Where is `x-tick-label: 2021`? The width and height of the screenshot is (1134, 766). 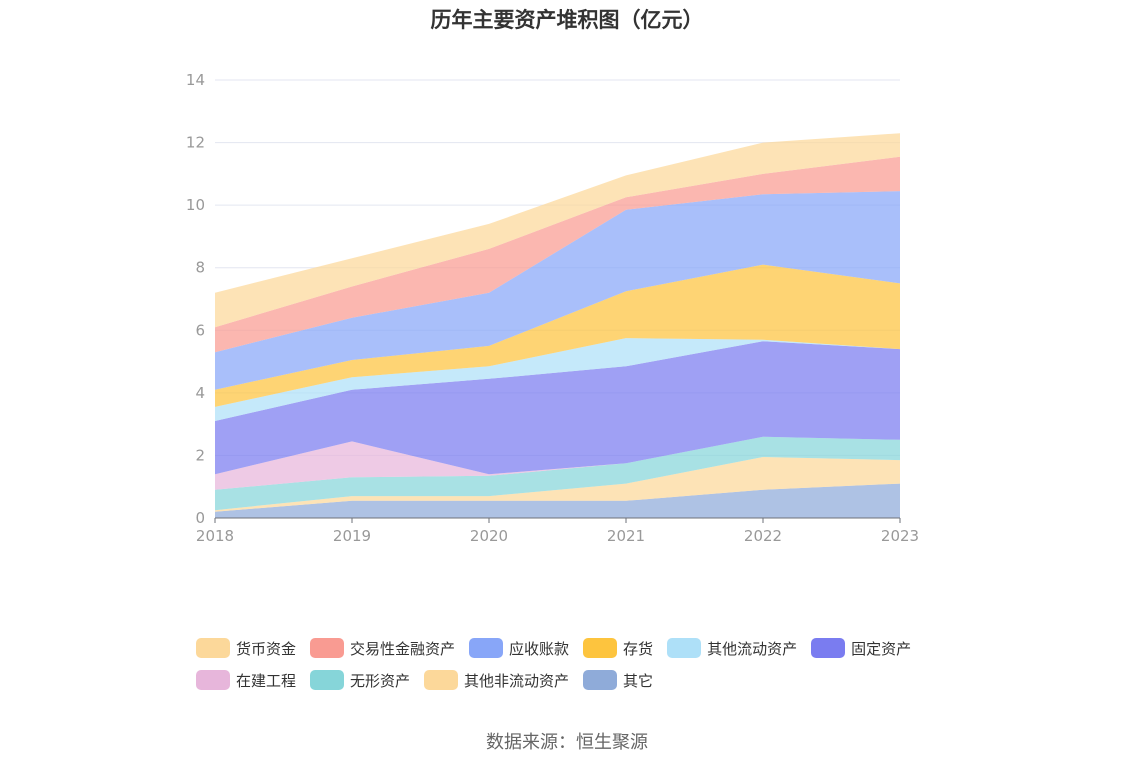
x-tick-label: 2021 is located at coordinates (626, 536).